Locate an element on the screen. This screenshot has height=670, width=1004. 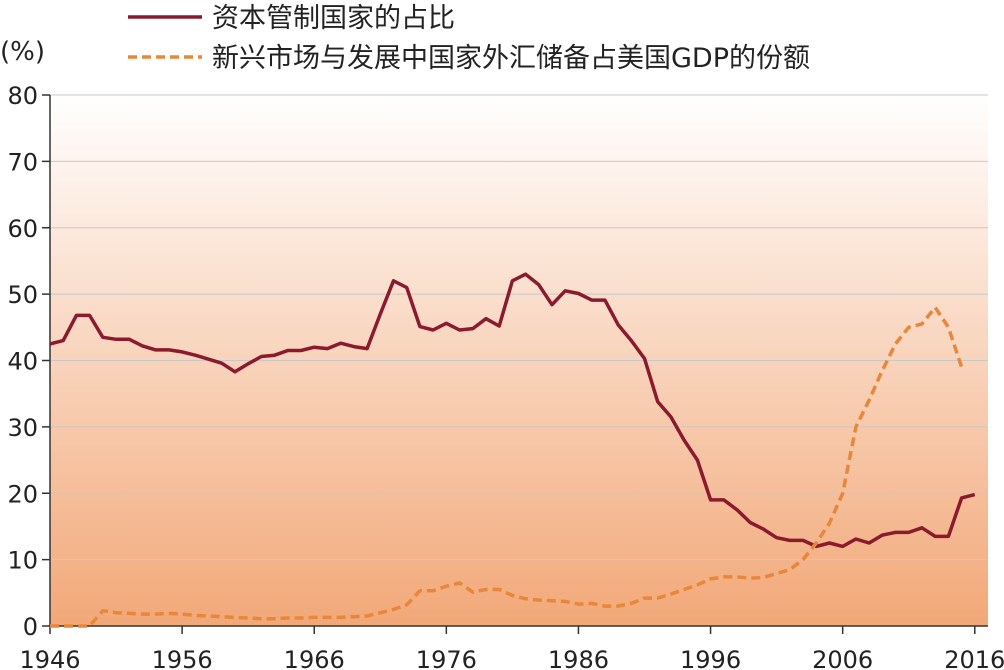
y-tick-label: 60 is located at coordinates (22, 229).